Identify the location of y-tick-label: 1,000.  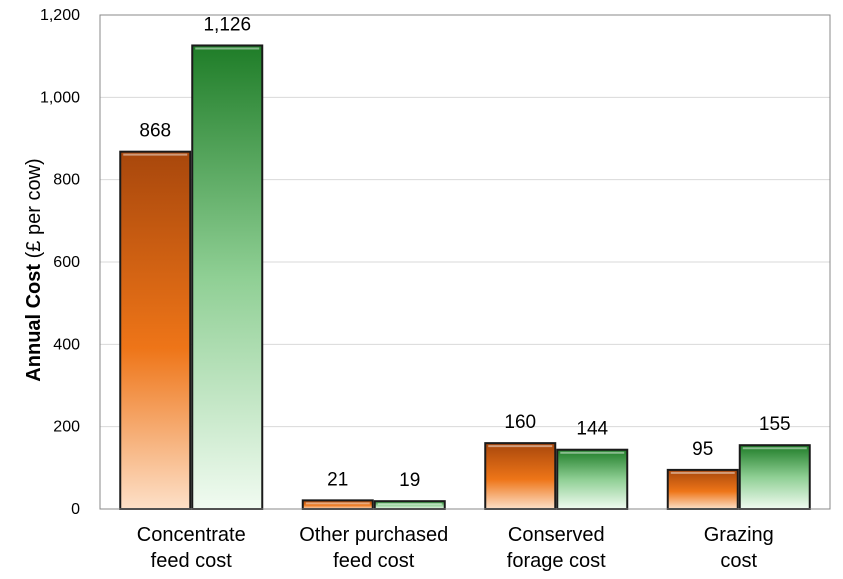
(60, 97).